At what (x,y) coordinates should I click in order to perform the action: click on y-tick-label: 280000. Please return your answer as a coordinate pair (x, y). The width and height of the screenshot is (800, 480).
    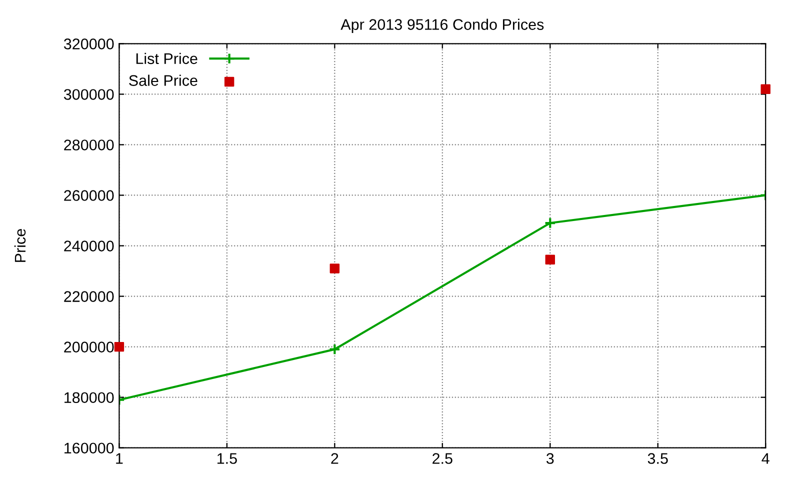
    Looking at the image, I should click on (89, 145).